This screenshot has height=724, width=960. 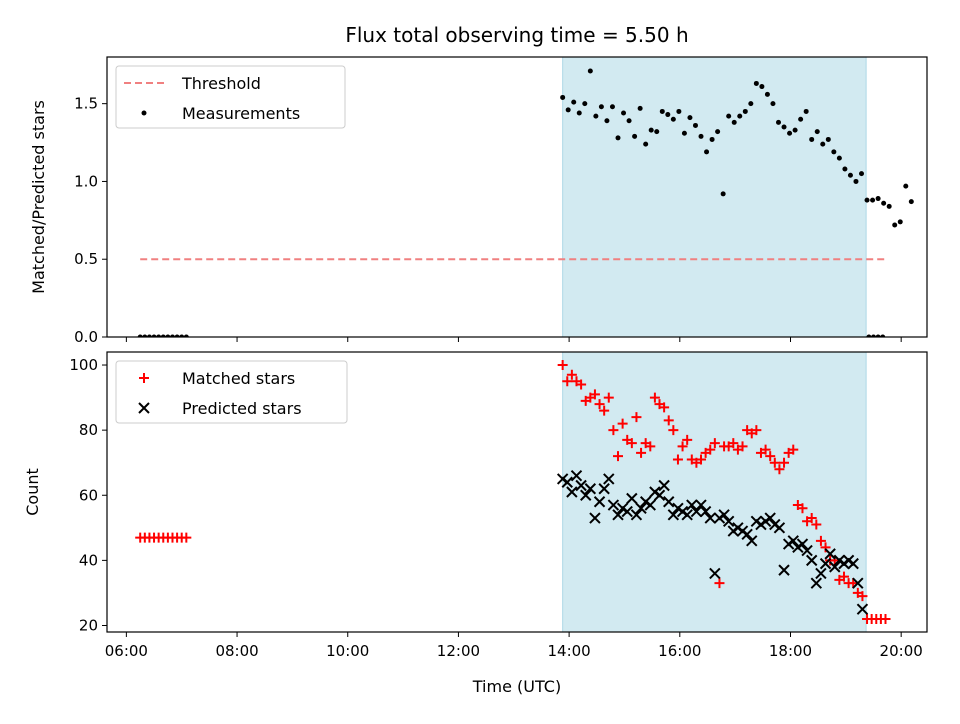 I want to click on legend-measurement-swatch, so click(x=144, y=113).